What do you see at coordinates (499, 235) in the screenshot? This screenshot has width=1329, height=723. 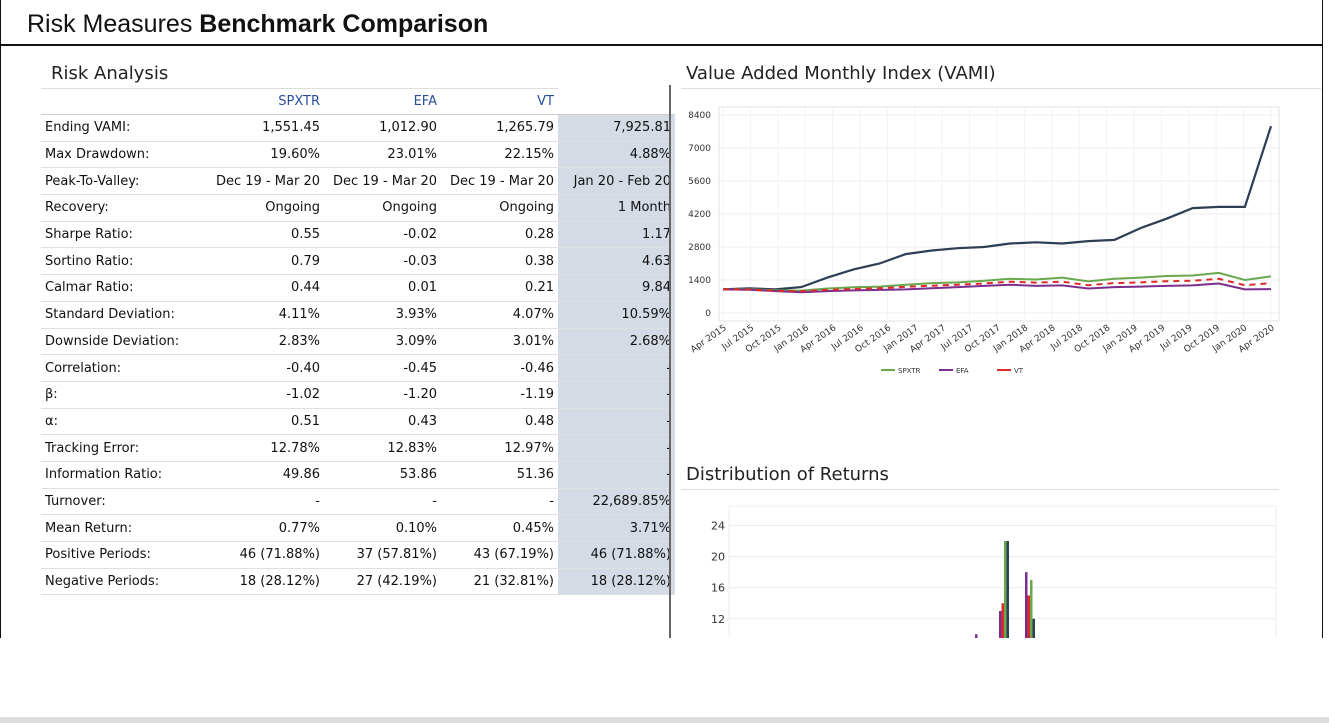 I see `cell-vt: 0.28` at bounding box center [499, 235].